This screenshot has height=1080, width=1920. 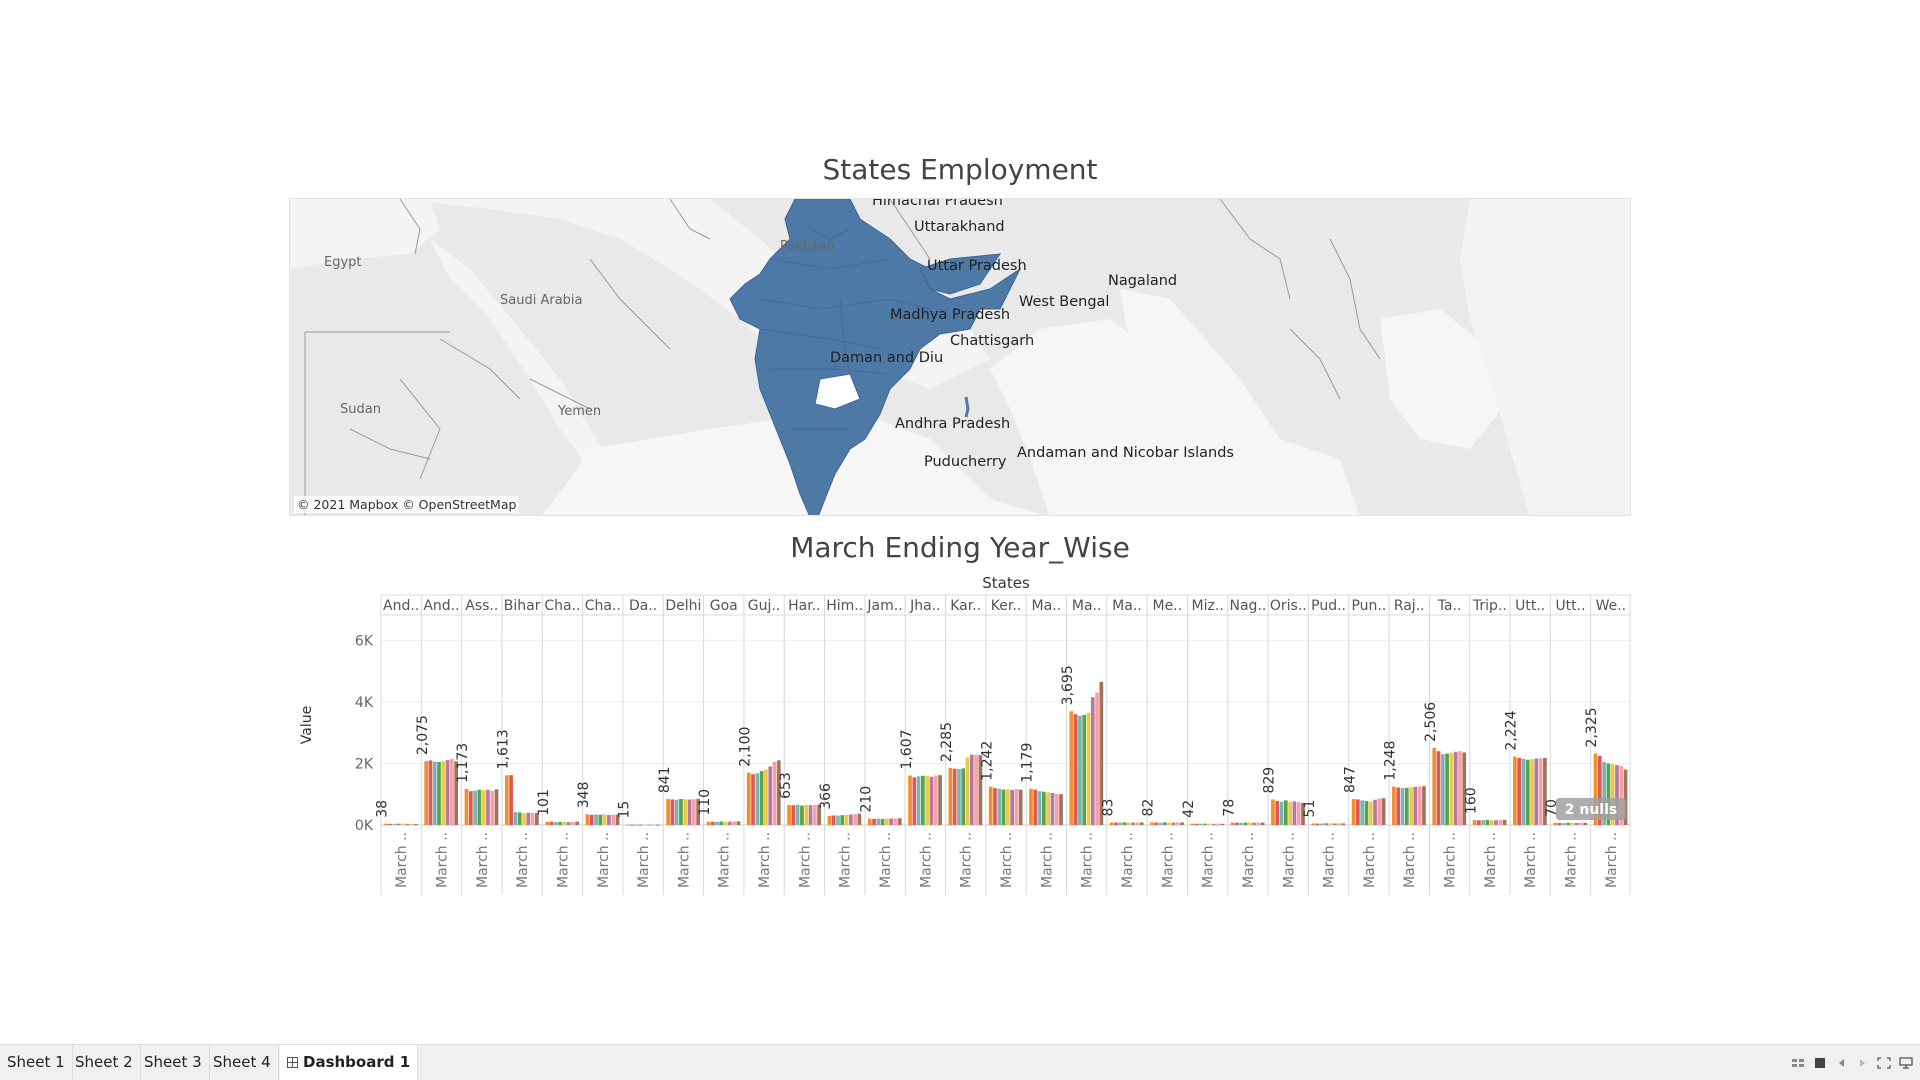 I want to click on data-label: 1,179, so click(x=1028, y=763).